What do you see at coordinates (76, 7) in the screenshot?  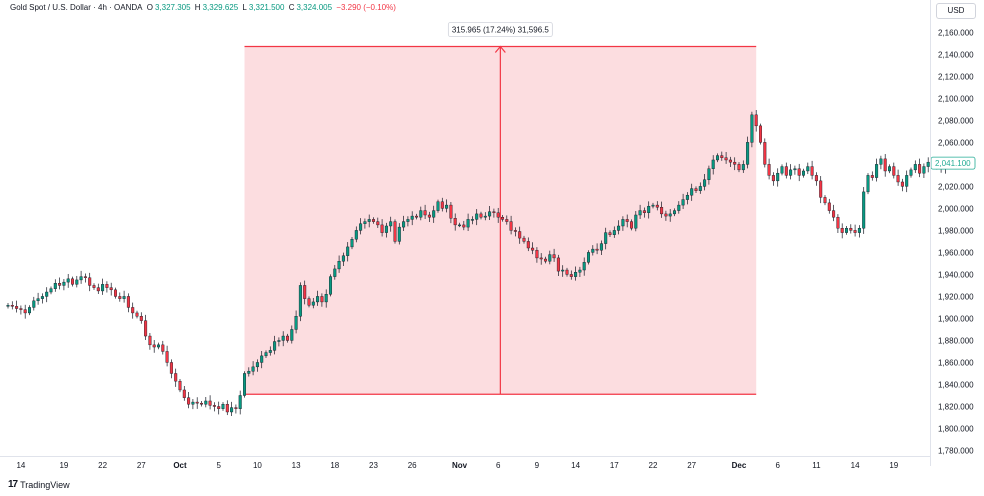 I see `symbol-title: Gold Spot / U.S. Dollar · 4h · OANDA` at bounding box center [76, 7].